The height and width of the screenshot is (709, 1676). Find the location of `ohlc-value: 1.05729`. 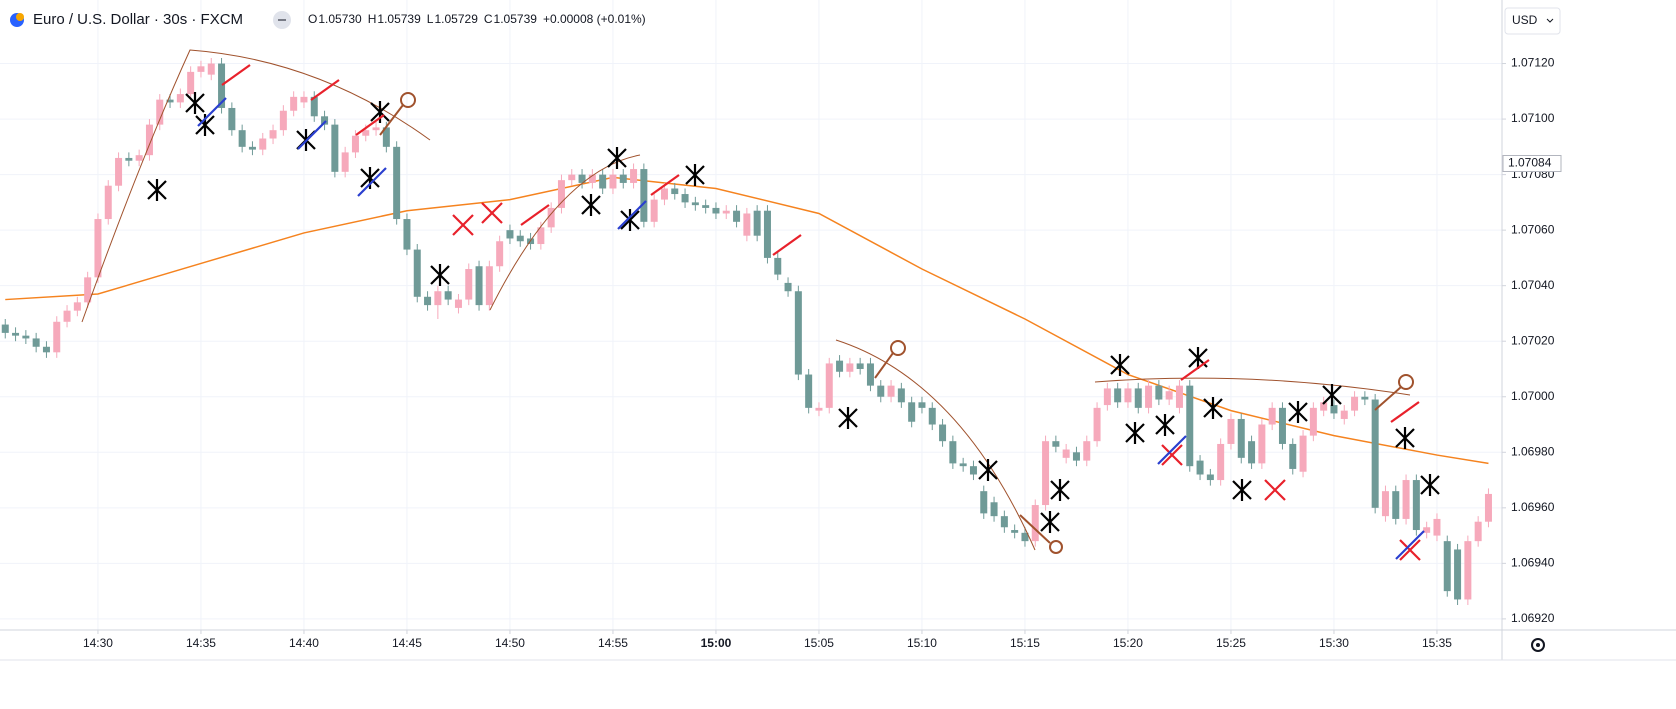

ohlc-value: 1.05729 is located at coordinates (456, 19).